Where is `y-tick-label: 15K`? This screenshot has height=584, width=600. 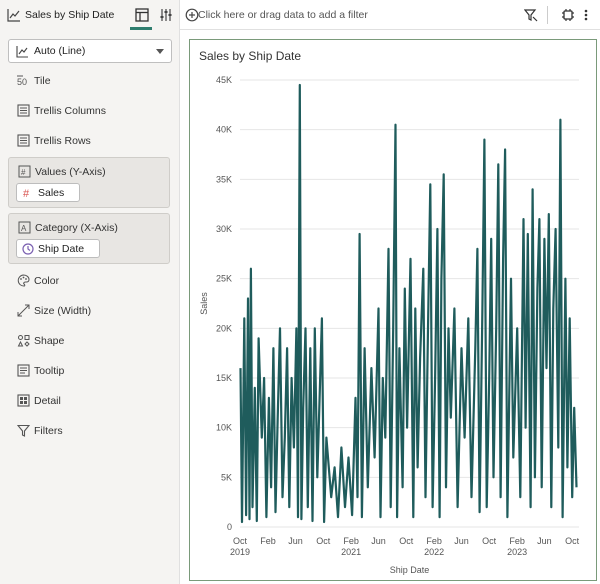 y-tick-label: 15K is located at coordinates (224, 378).